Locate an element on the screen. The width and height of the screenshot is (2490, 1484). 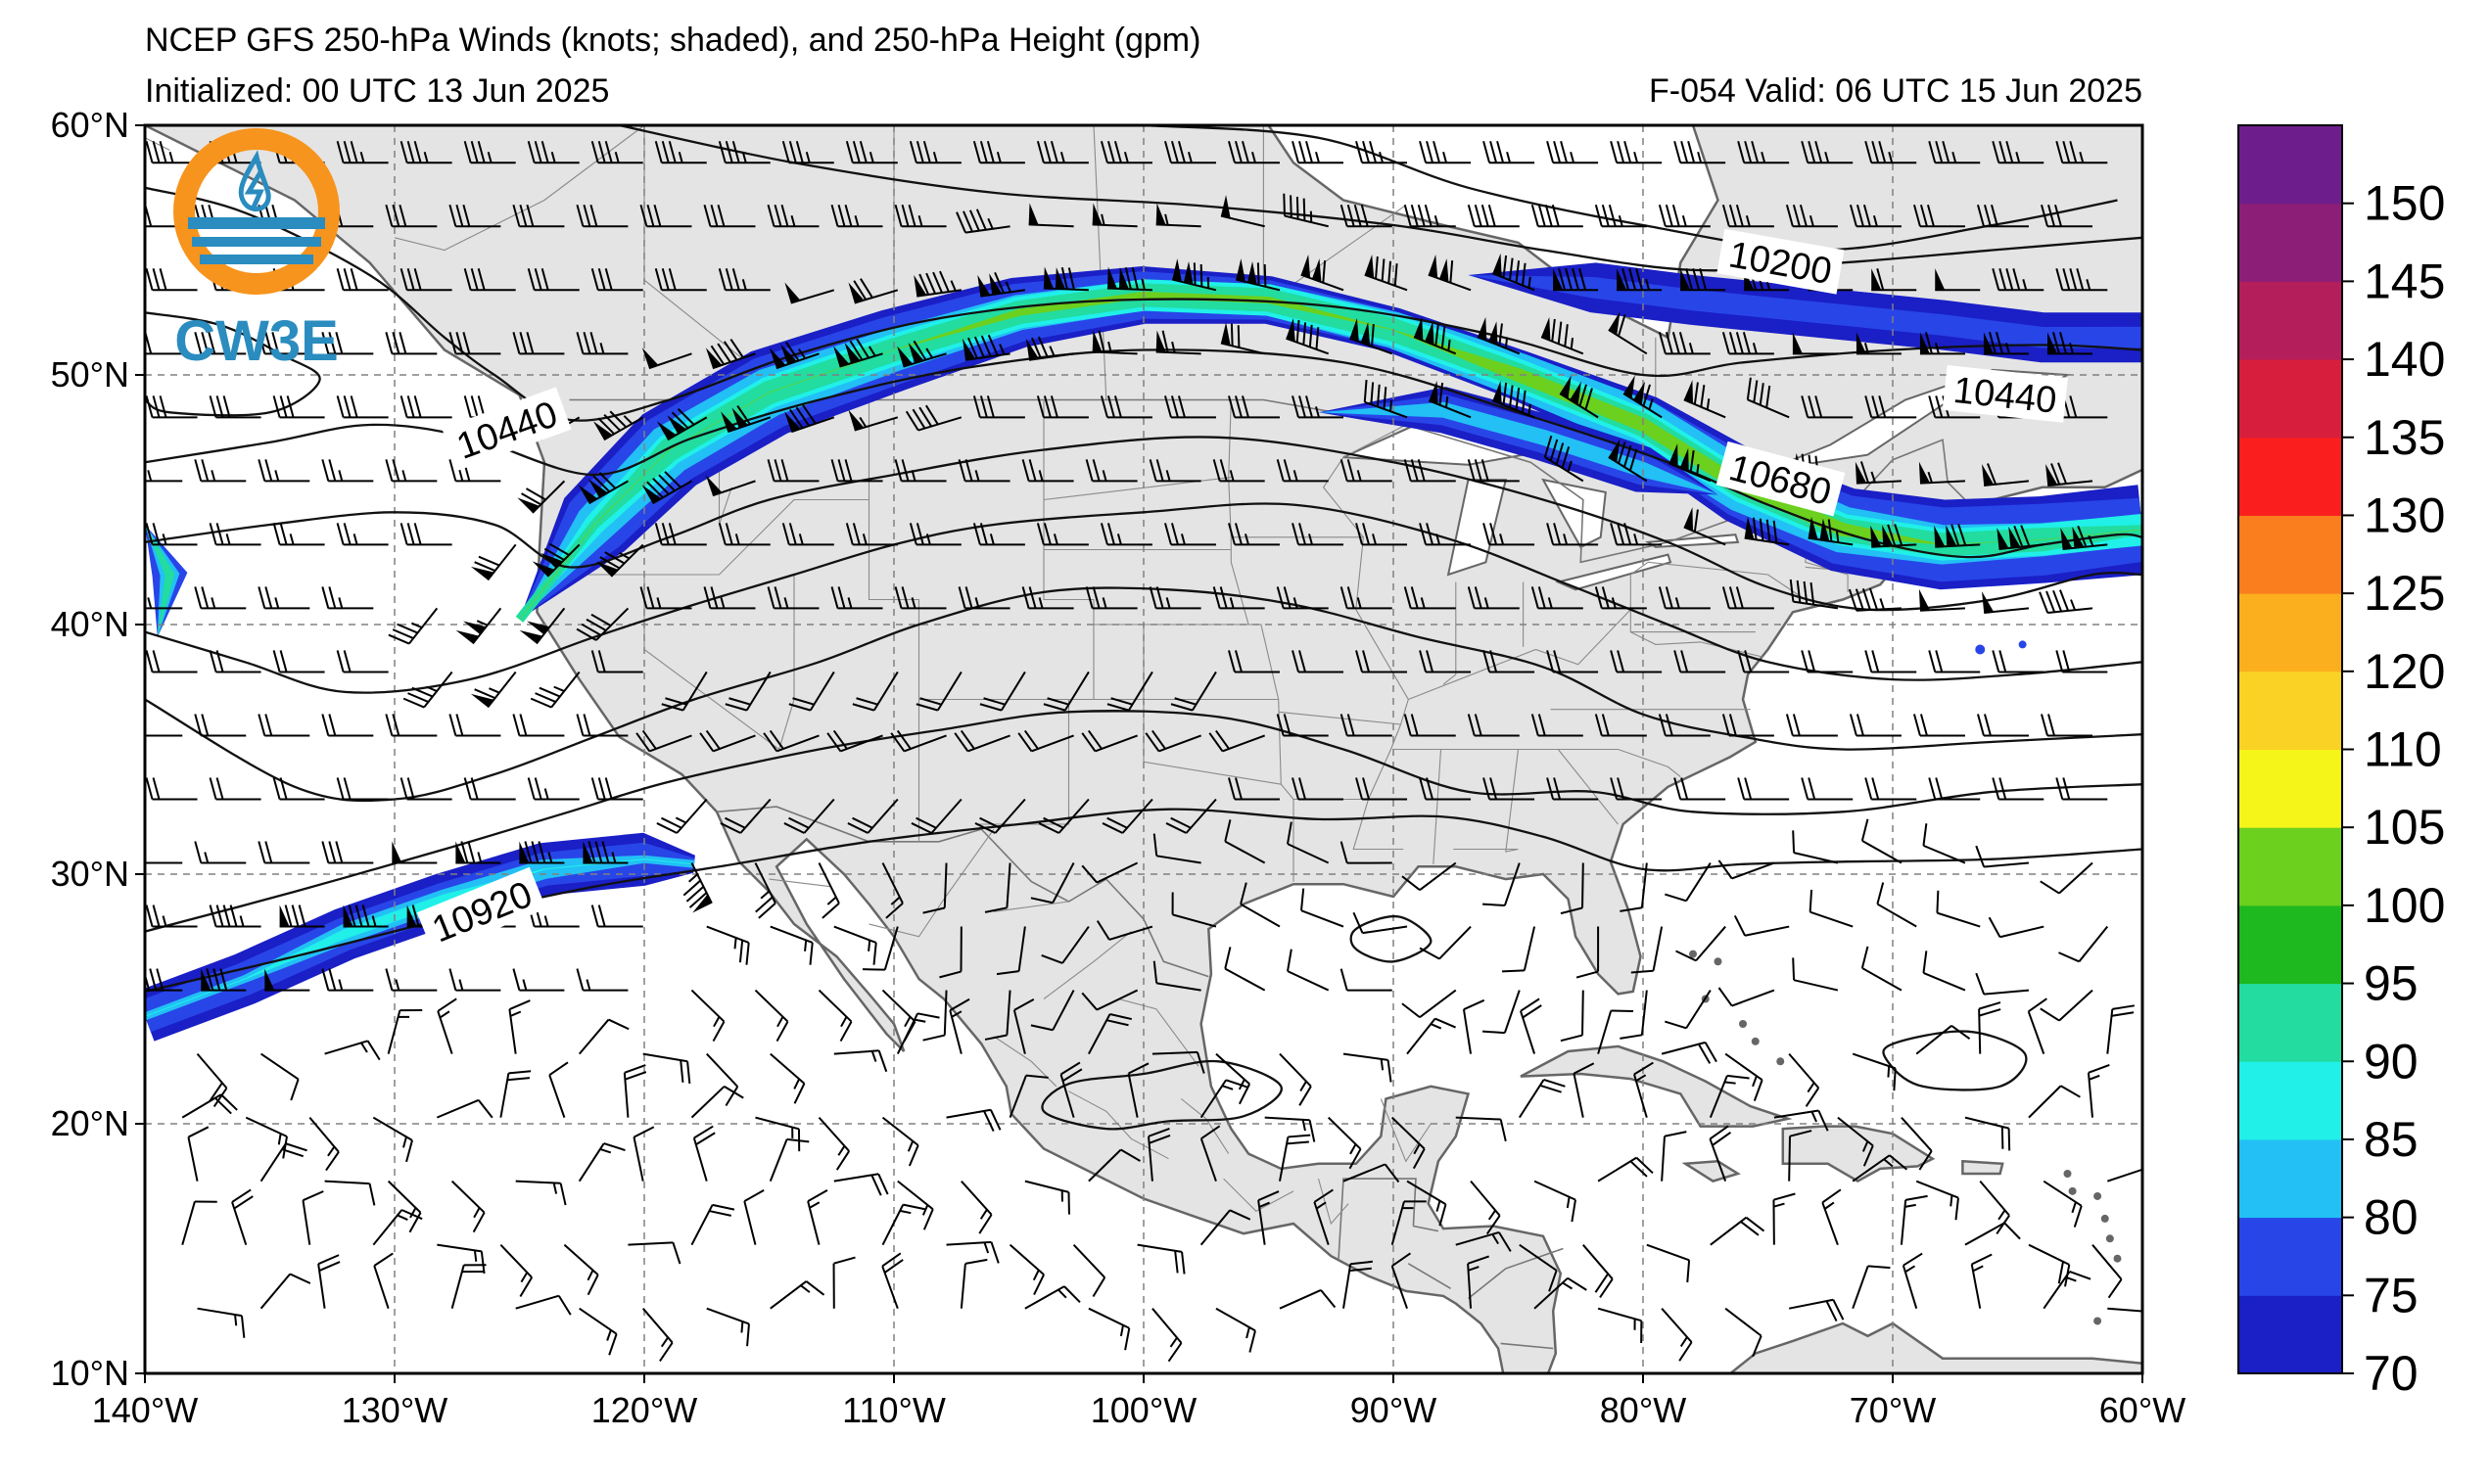
colorbar-label: 130 is located at coordinates (2404, 514).